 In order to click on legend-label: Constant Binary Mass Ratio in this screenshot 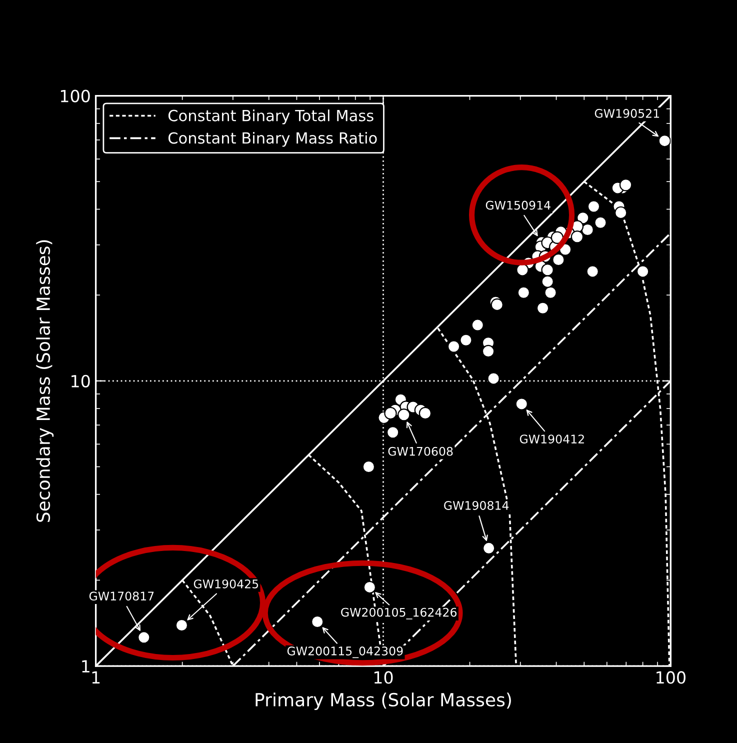, I will do `click(272, 139)`.